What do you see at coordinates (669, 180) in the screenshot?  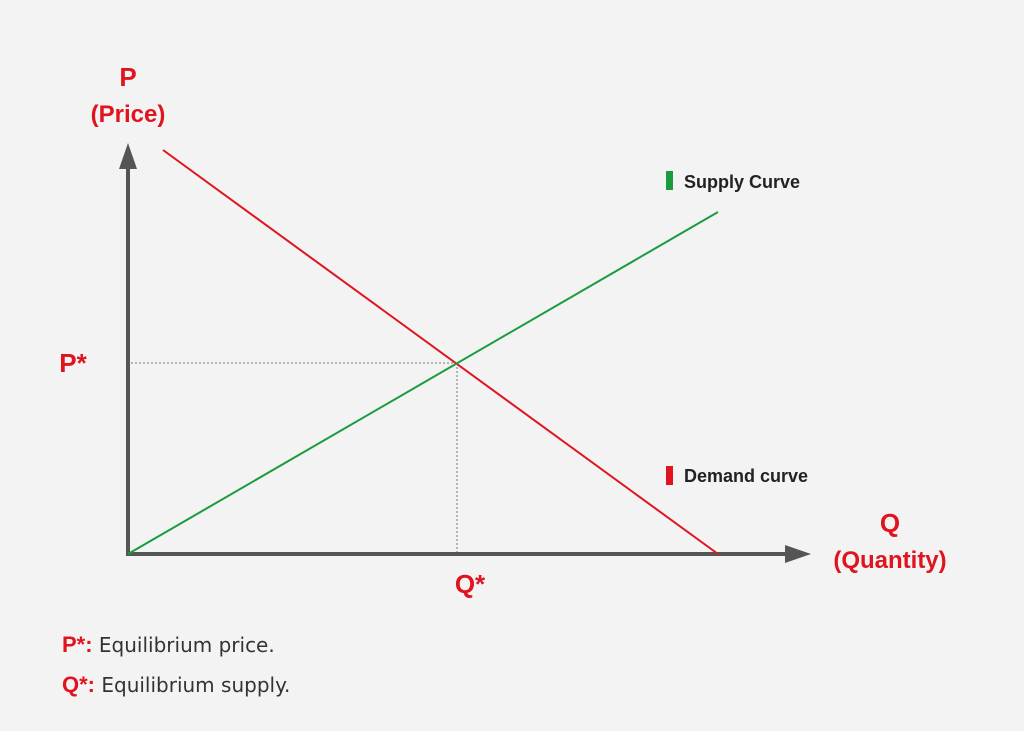 I see `supply-legend-swatch` at bounding box center [669, 180].